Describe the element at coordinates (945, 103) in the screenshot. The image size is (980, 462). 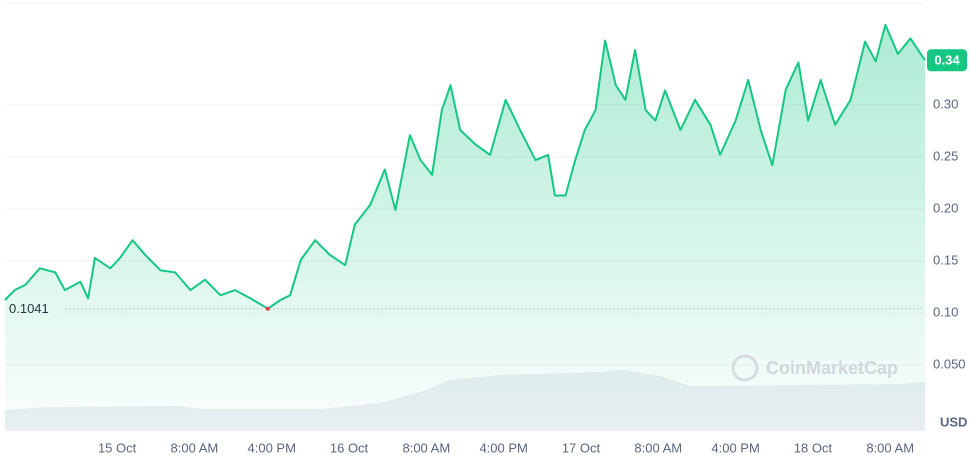
I see `y-tick-label: 0.30` at that location.